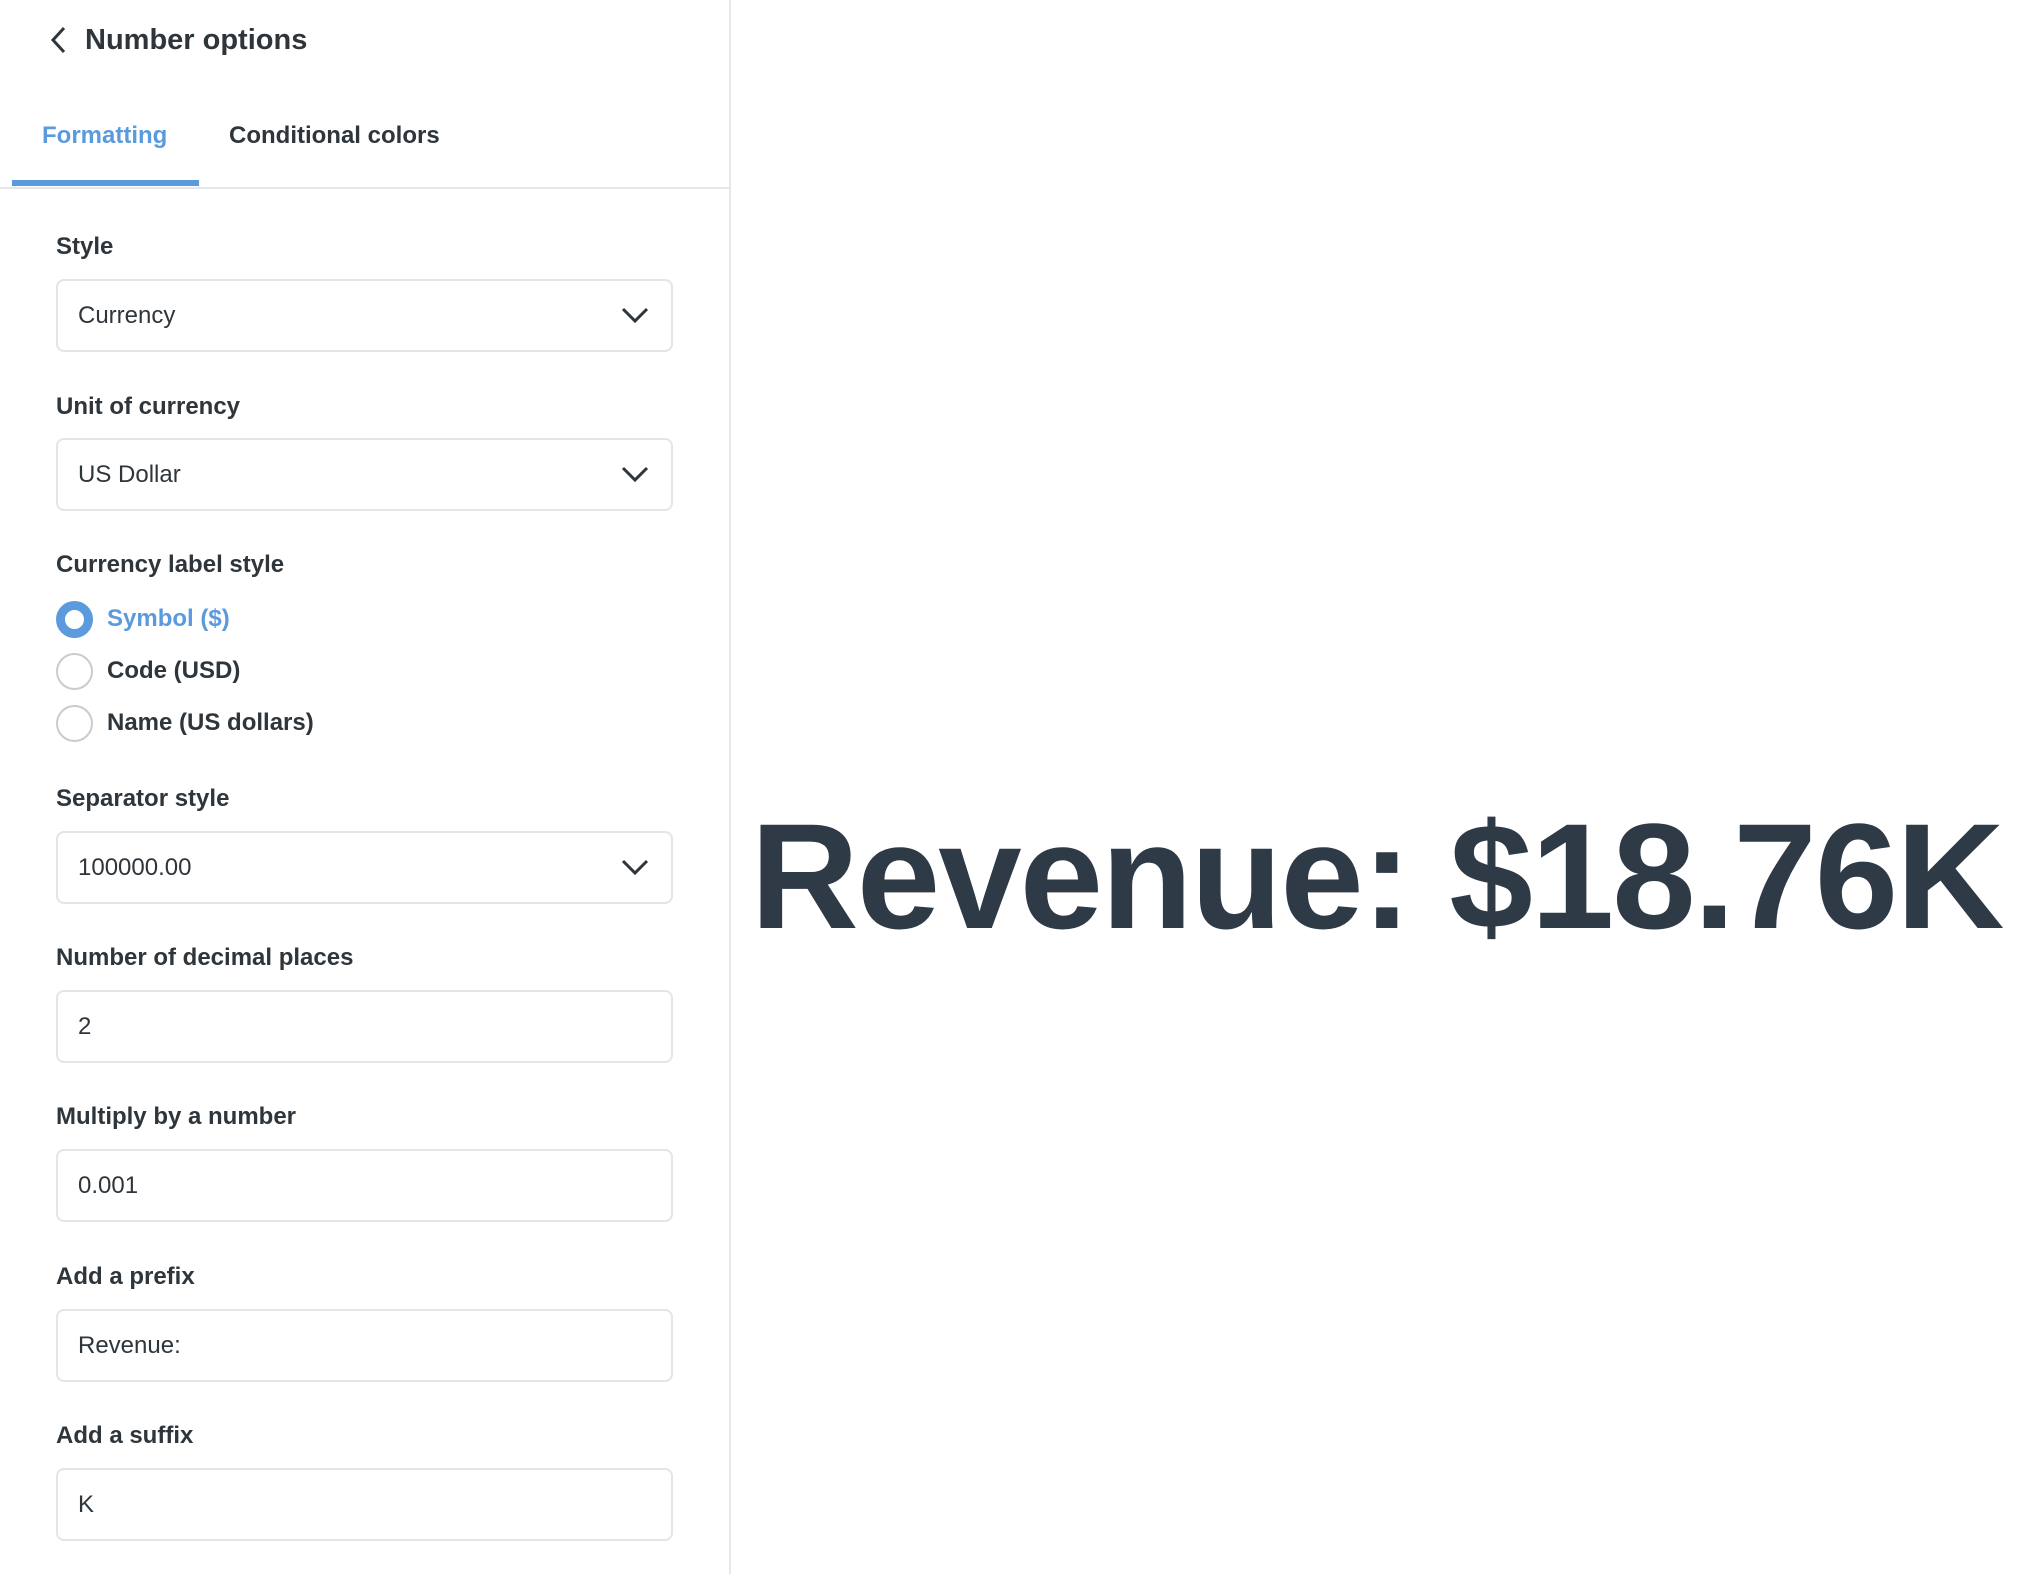  Describe the element at coordinates (108, 1185) in the screenshot. I see `multiply-value: 0.001` at that location.